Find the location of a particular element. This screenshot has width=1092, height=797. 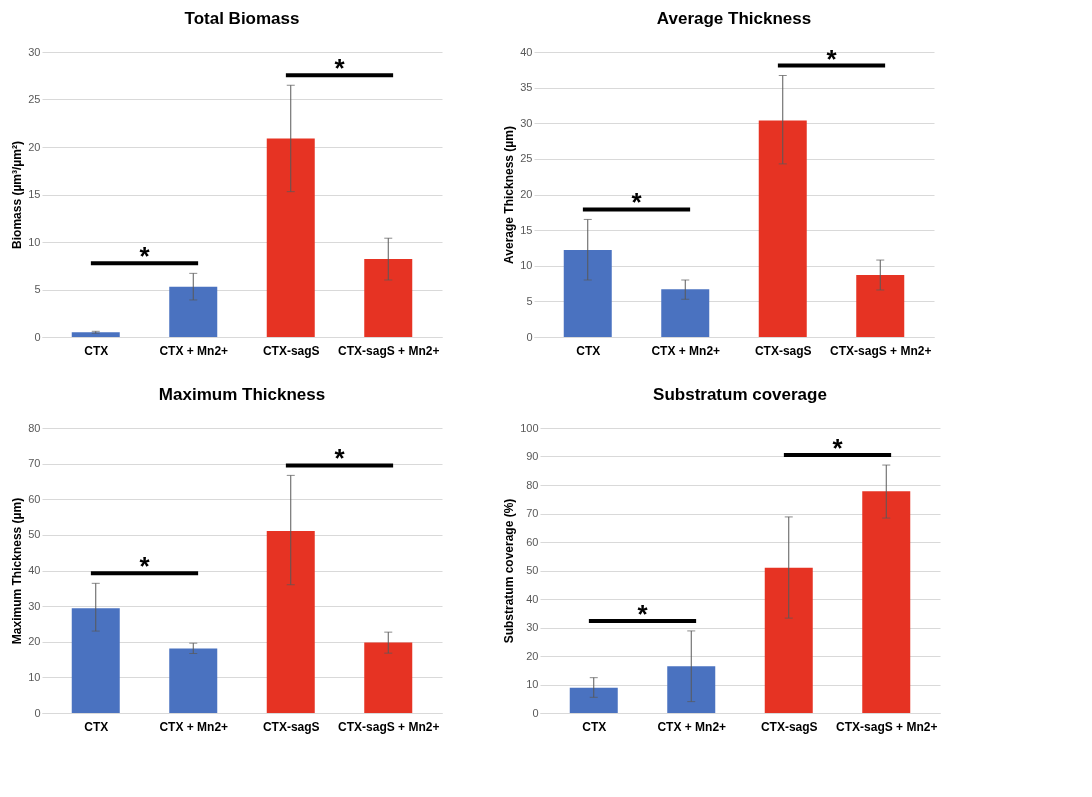

y-axis-title: Substratum coverage (%) is located at coordinates (509, 571).